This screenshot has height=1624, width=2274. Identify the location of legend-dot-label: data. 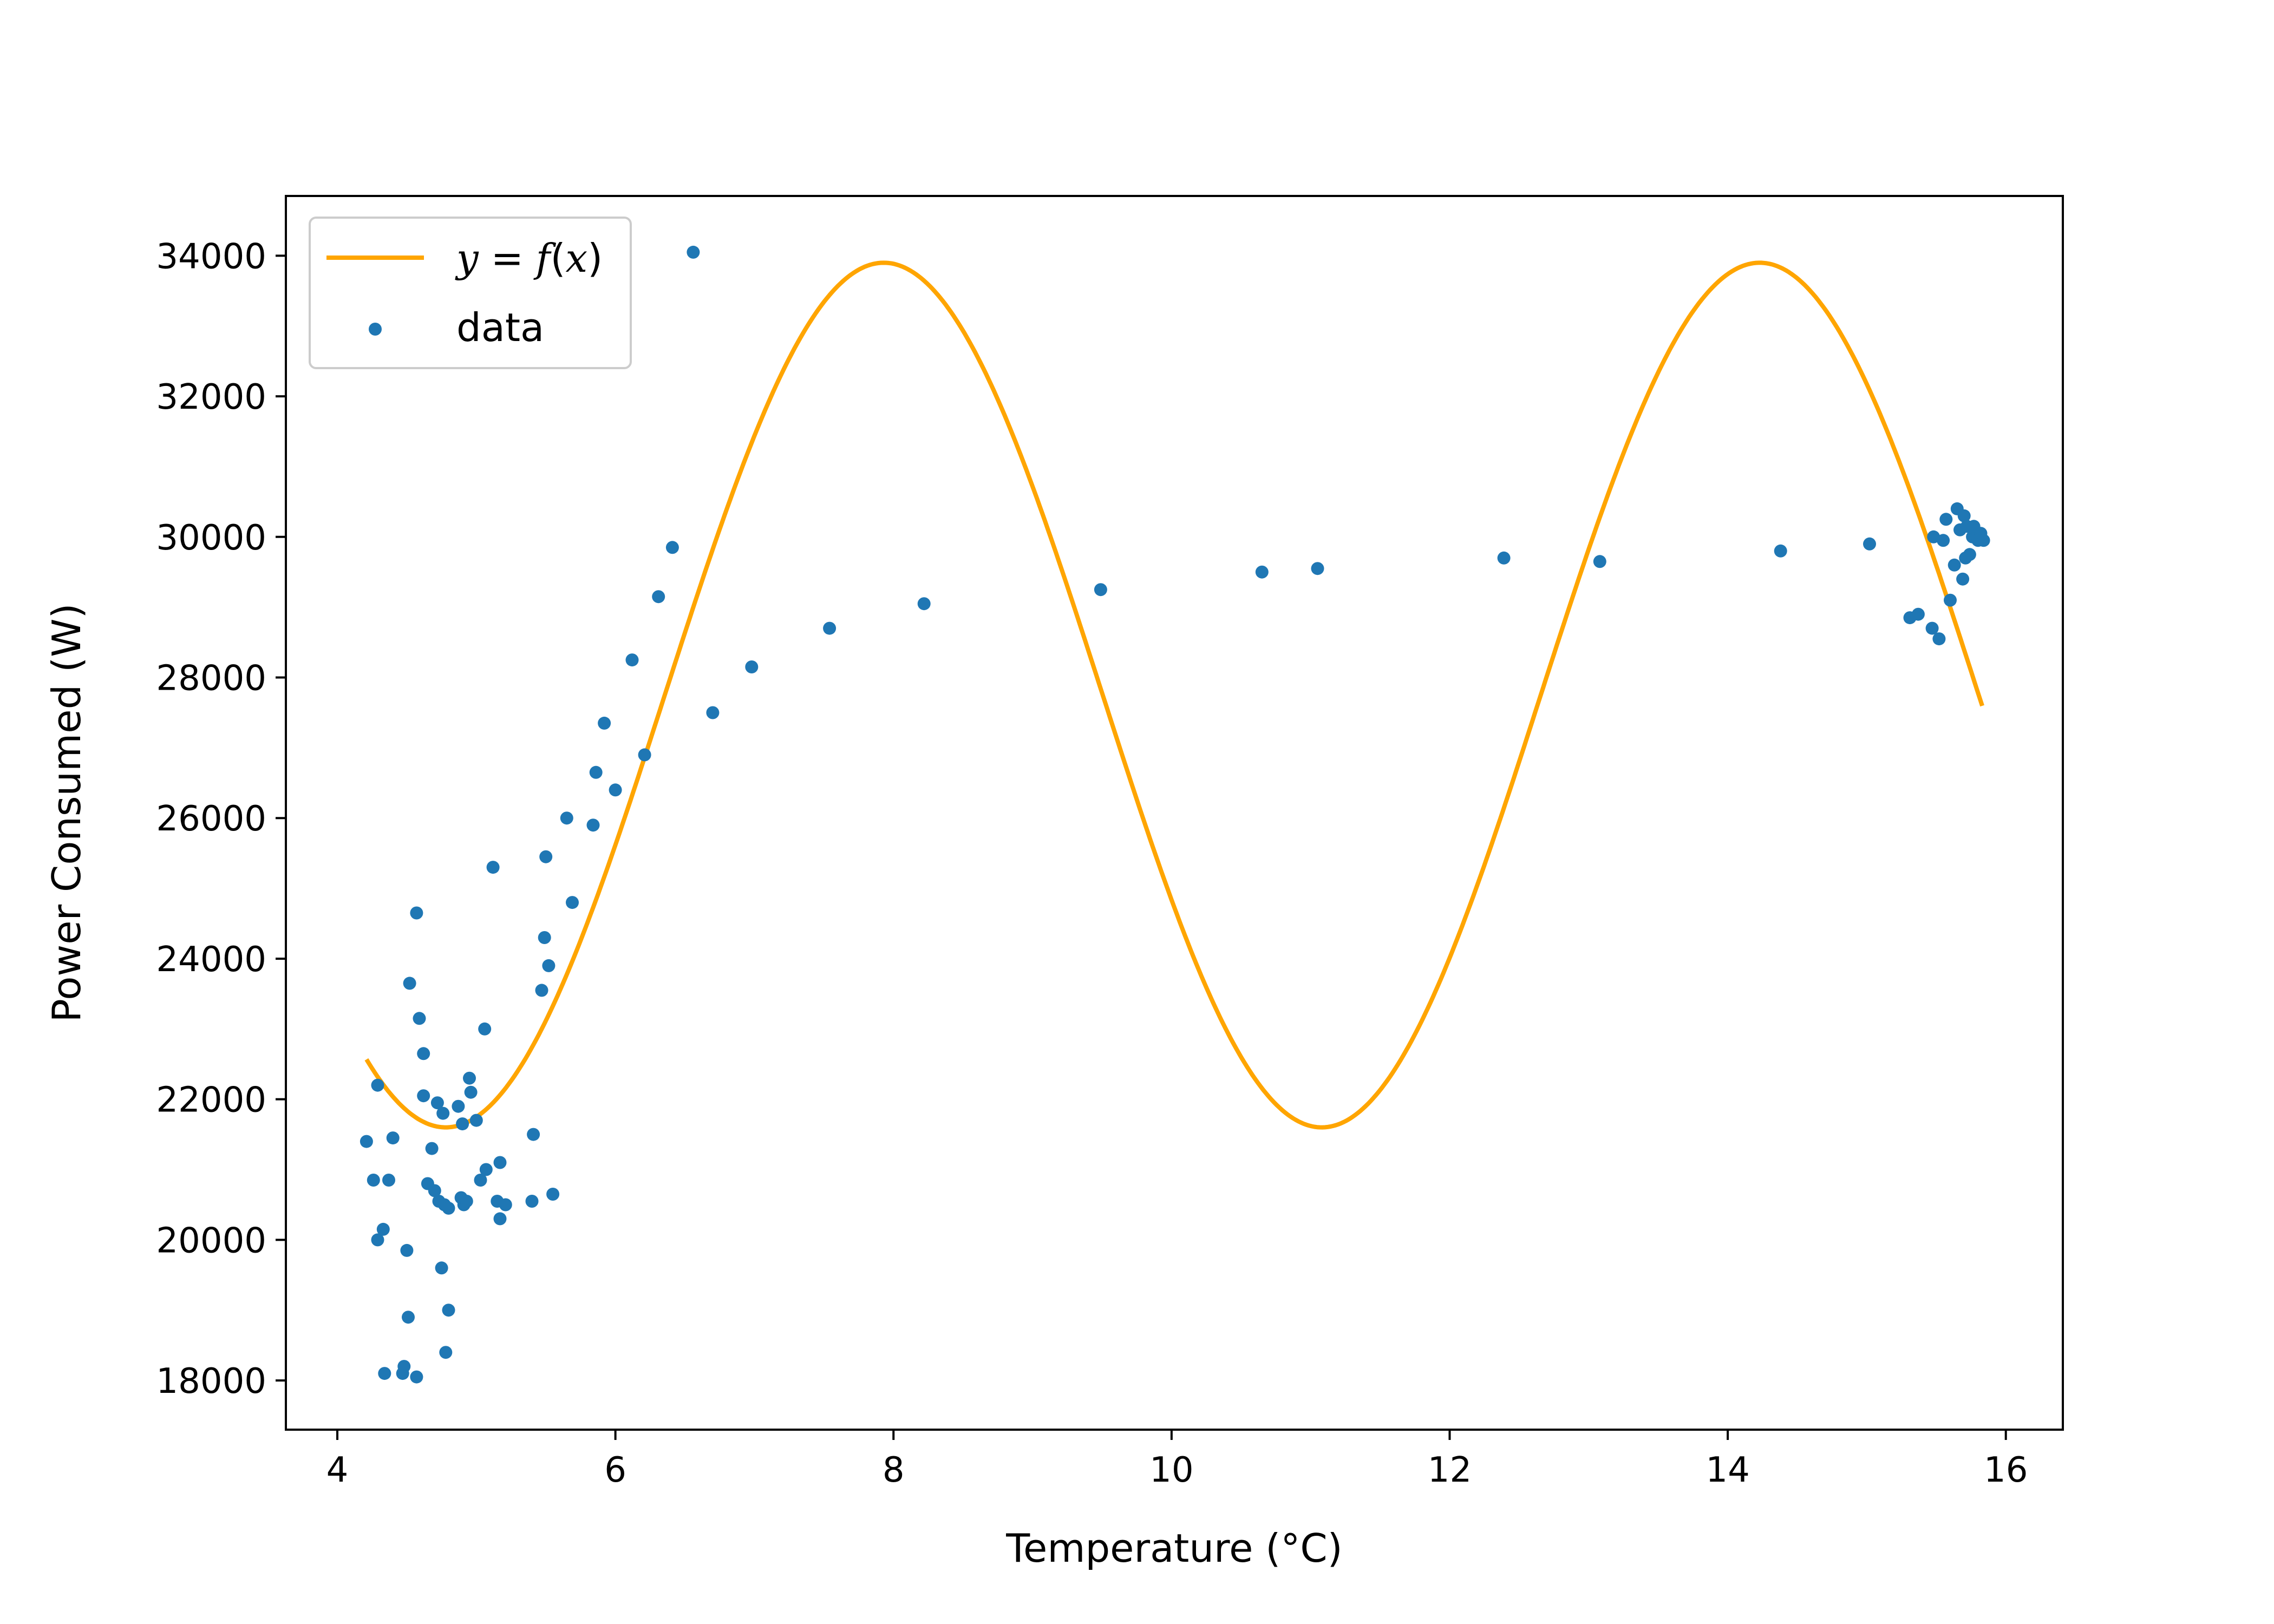
(500, 327).